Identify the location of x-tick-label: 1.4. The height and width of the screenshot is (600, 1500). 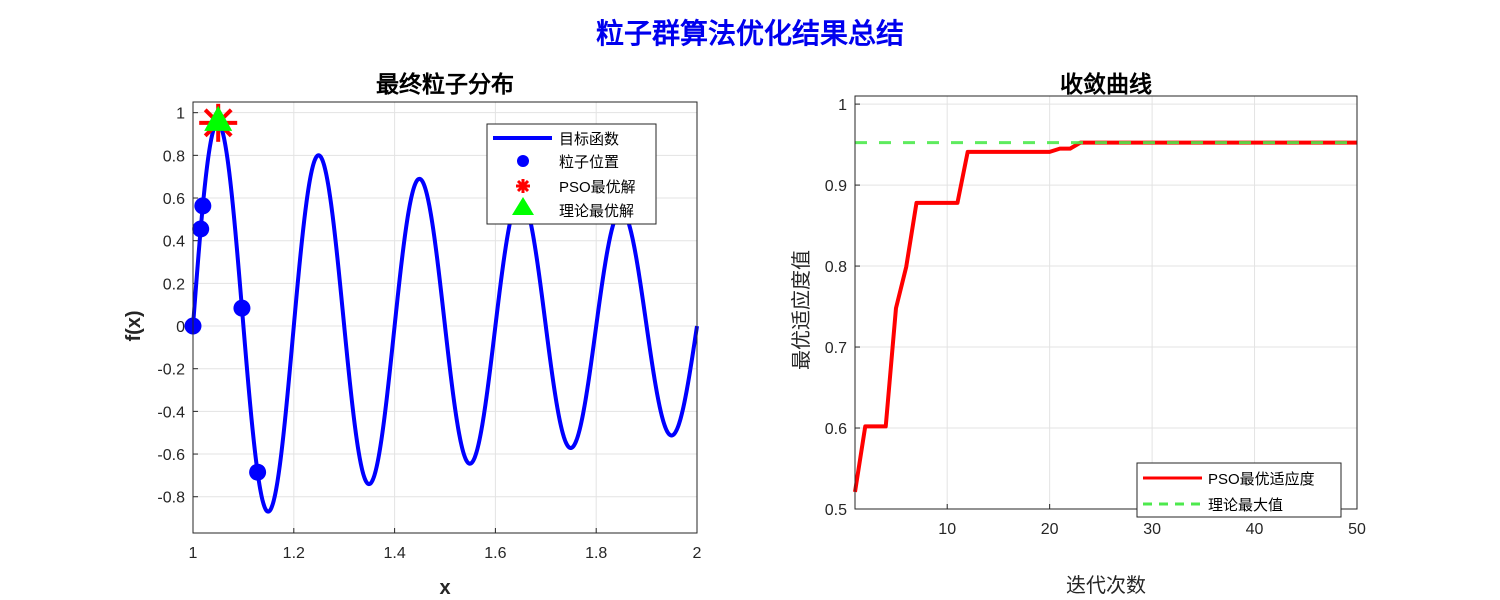
(394, 553).